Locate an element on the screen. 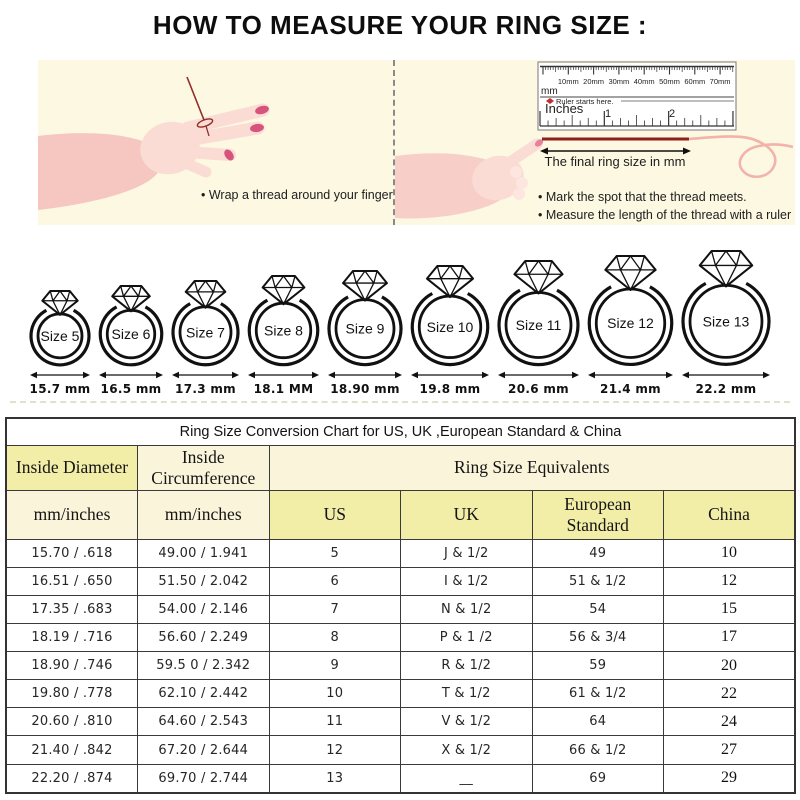  ruler-inch-number: 1 is located at coordinates (608, 114).